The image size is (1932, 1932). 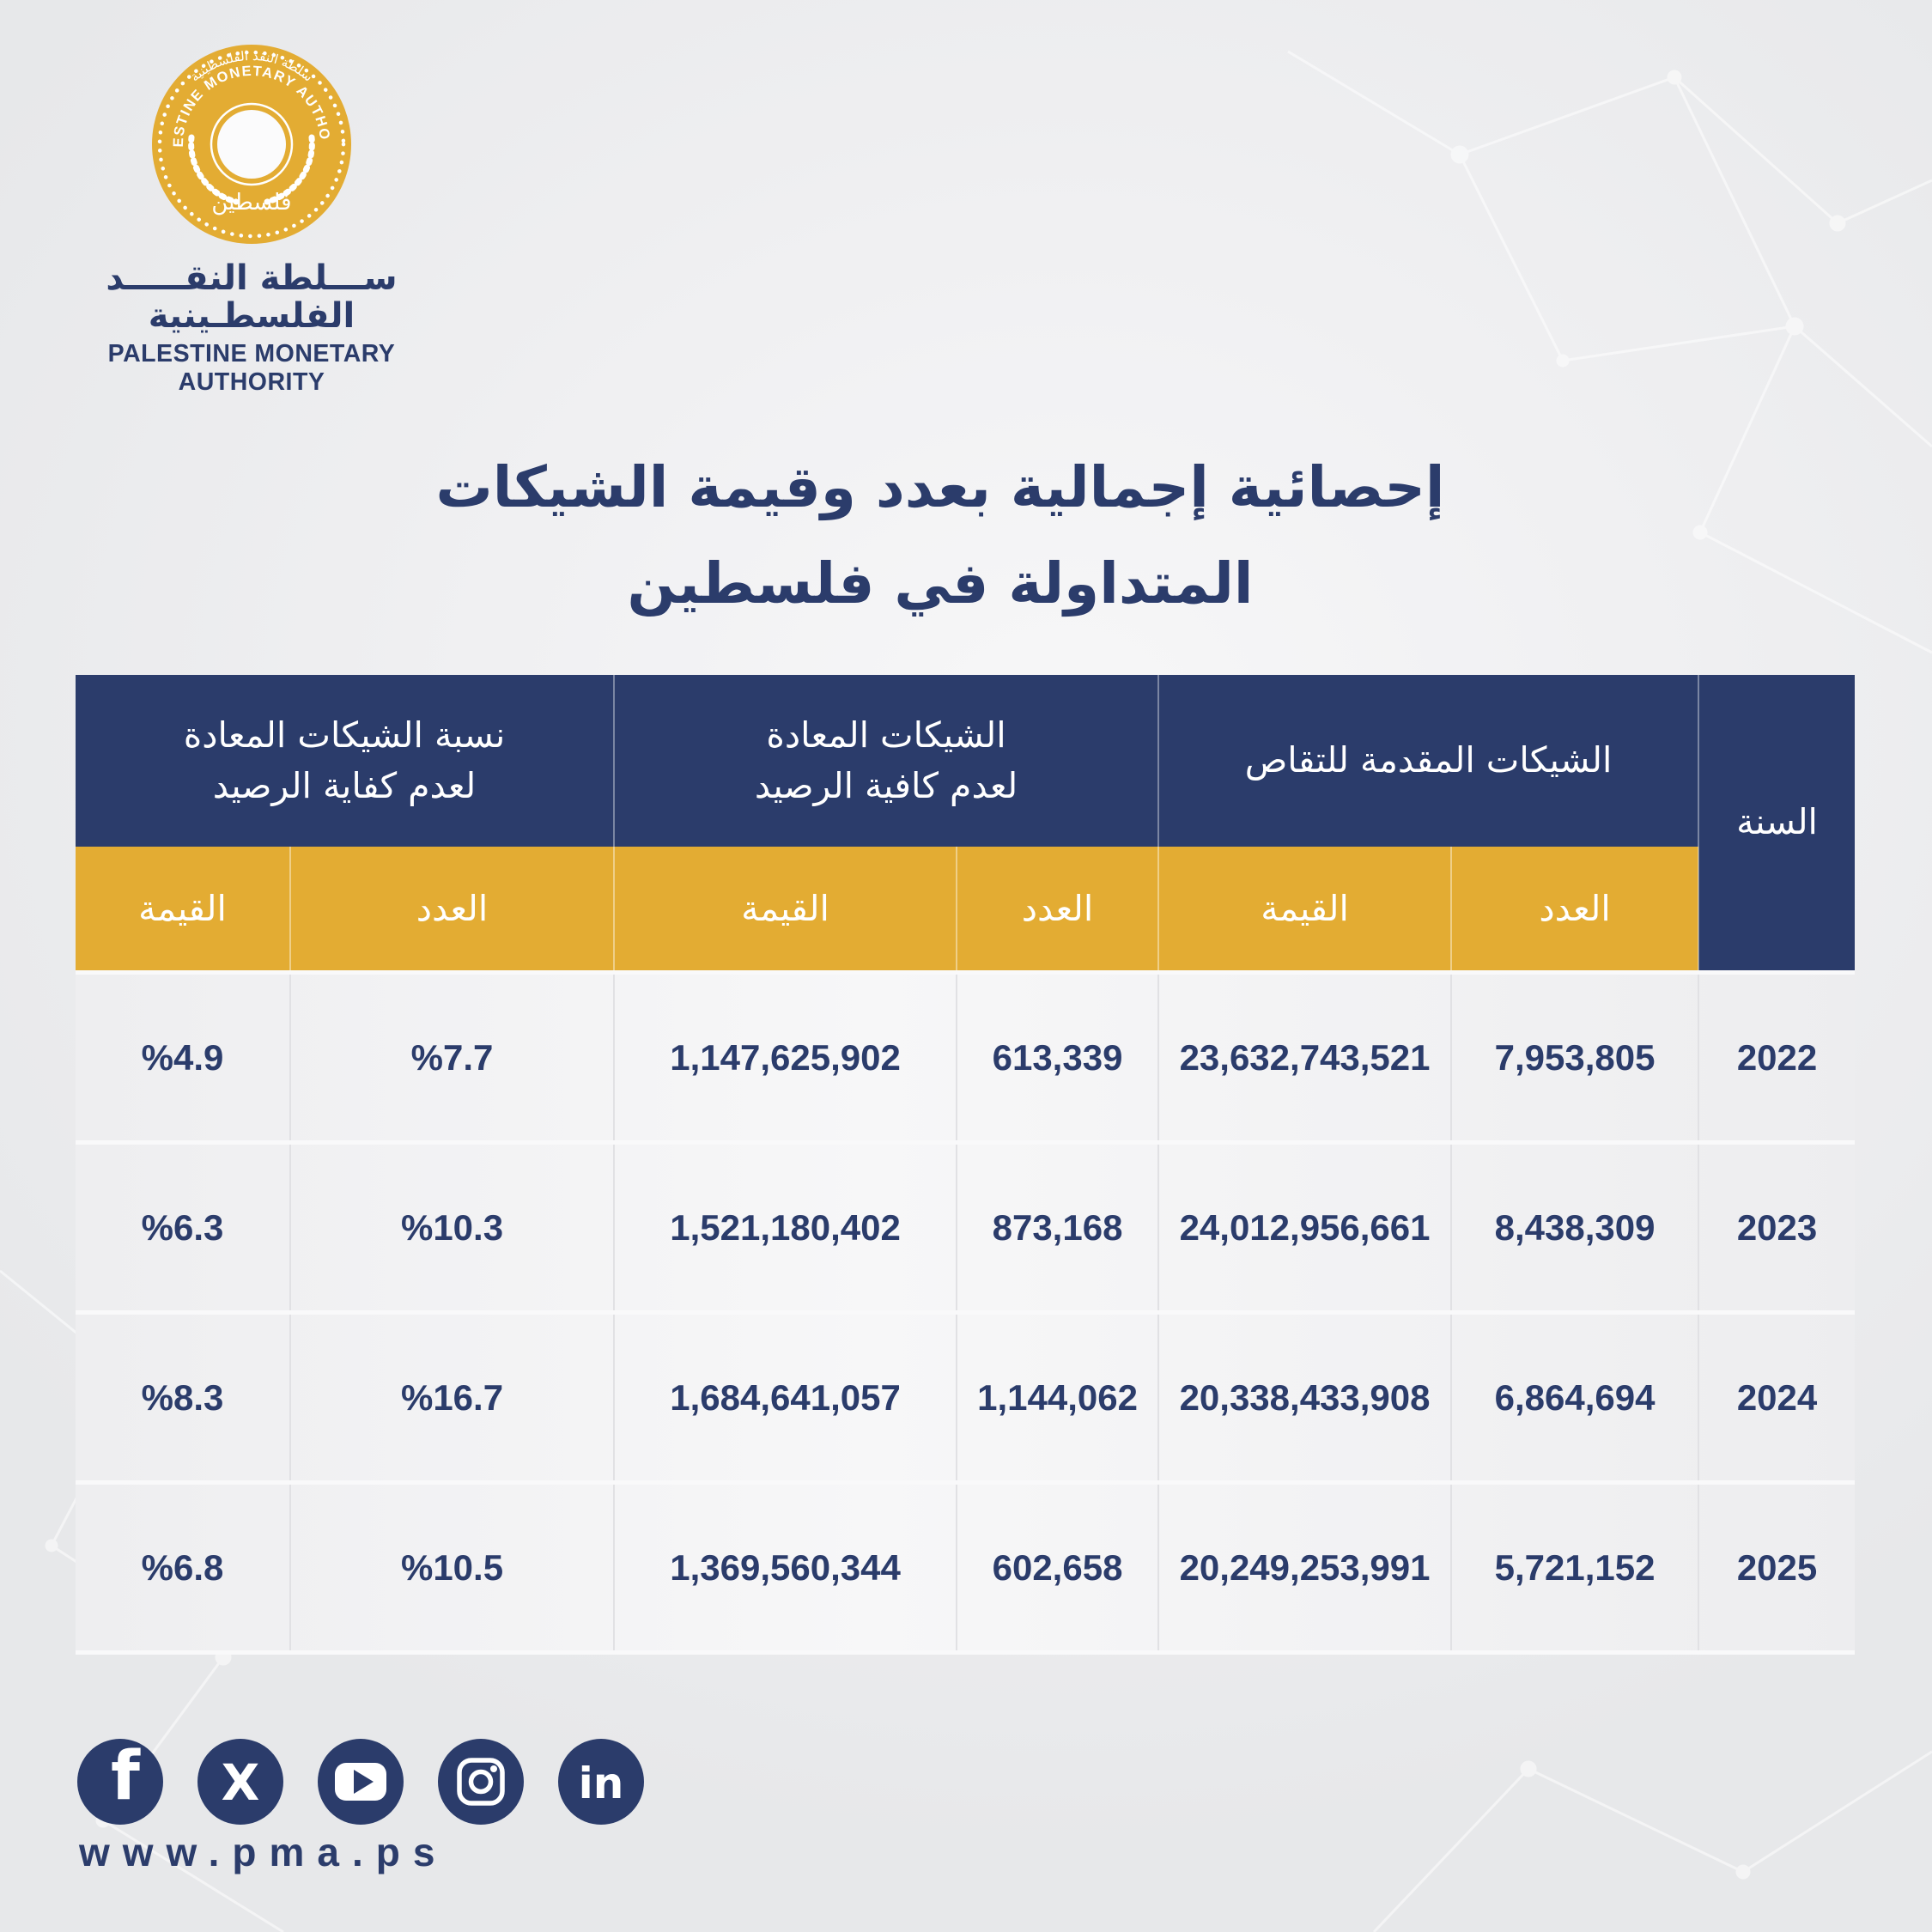 I want to click on svg-text: X, so click(x=241, y=1783).